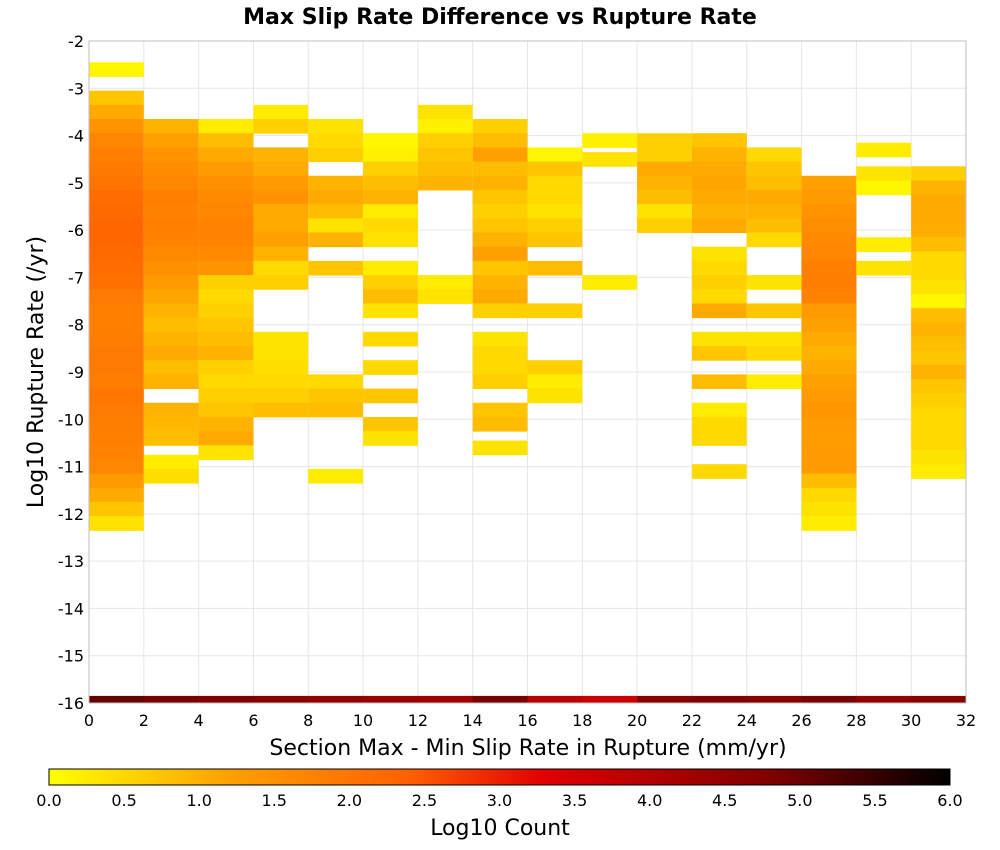  I want to click on x-tick-label: 2, so click(144, 720).